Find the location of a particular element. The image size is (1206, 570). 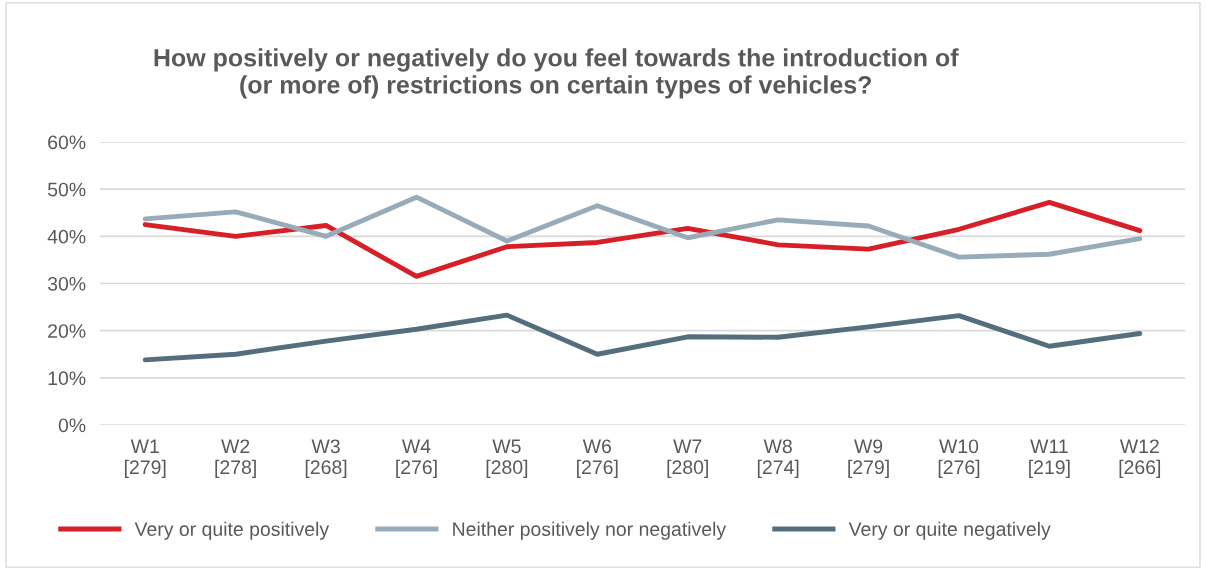

x-tick-label: W7 [280] is located at coordinates (687, 458).